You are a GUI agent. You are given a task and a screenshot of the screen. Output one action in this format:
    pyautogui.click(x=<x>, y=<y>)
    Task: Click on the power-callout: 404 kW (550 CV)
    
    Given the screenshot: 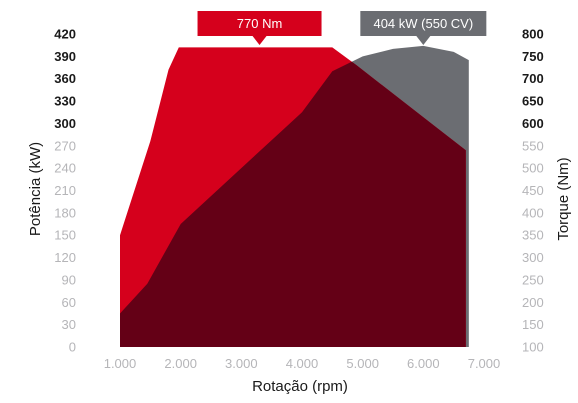 What is the action you would take?
    pyautogui.click(x=423, y=28)
    